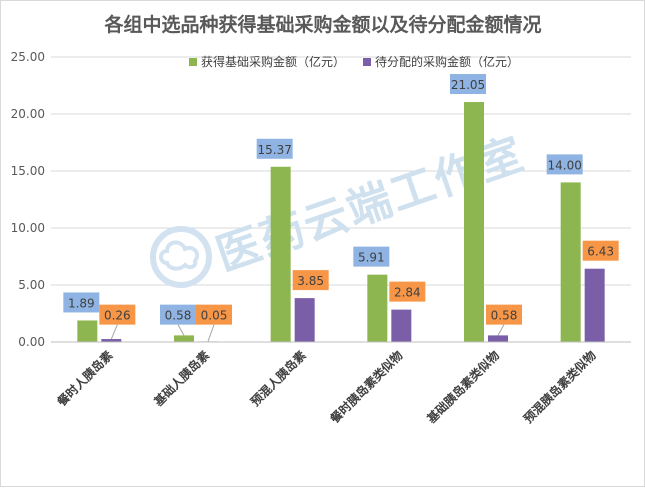  I want to click on y-tick-label: 10.00, so click(28, 228).